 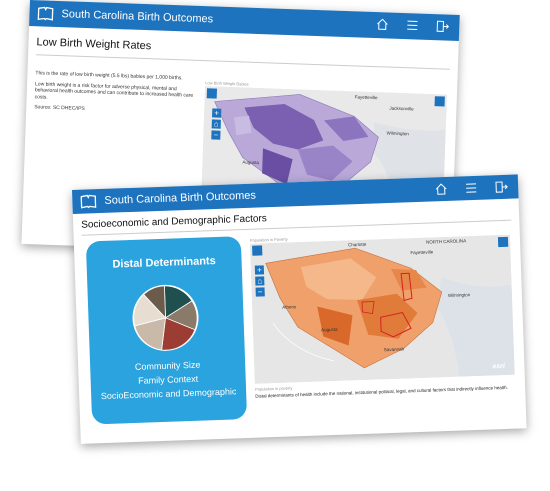 I want to click on determinants-pie-icon, so click(x=165, y=317).